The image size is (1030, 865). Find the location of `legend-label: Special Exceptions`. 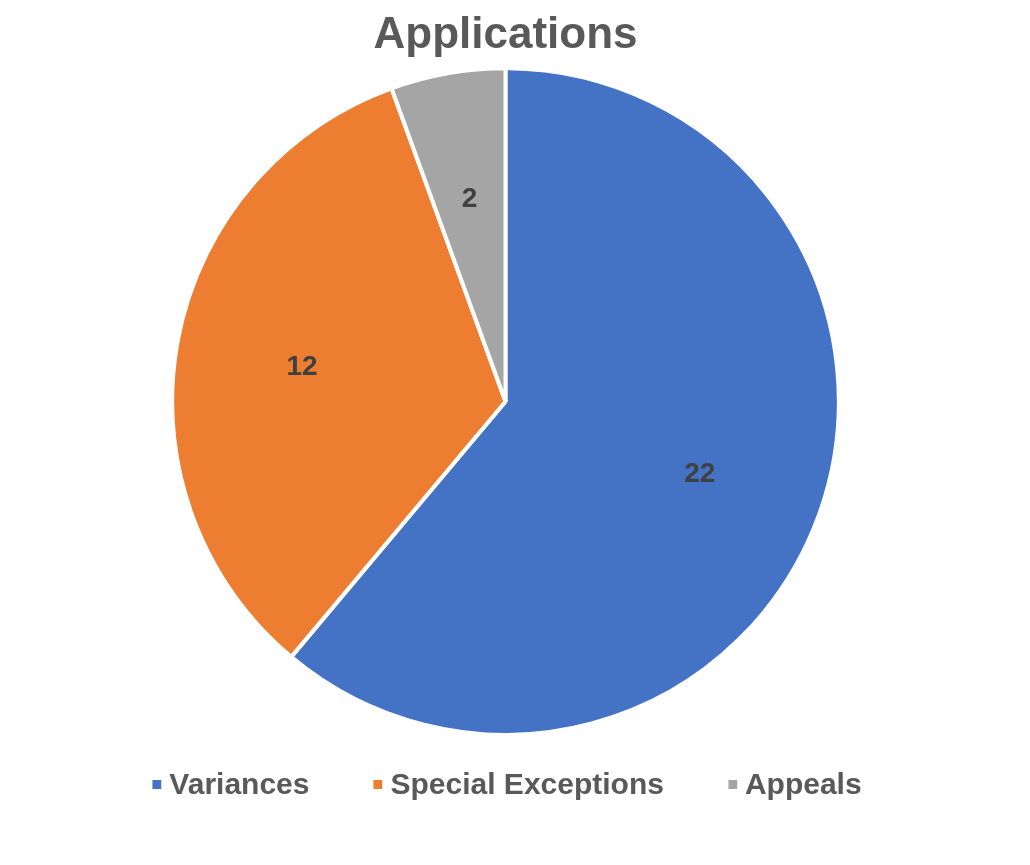

legend-label: Special Exceptions is located at coordinates (527, 784).